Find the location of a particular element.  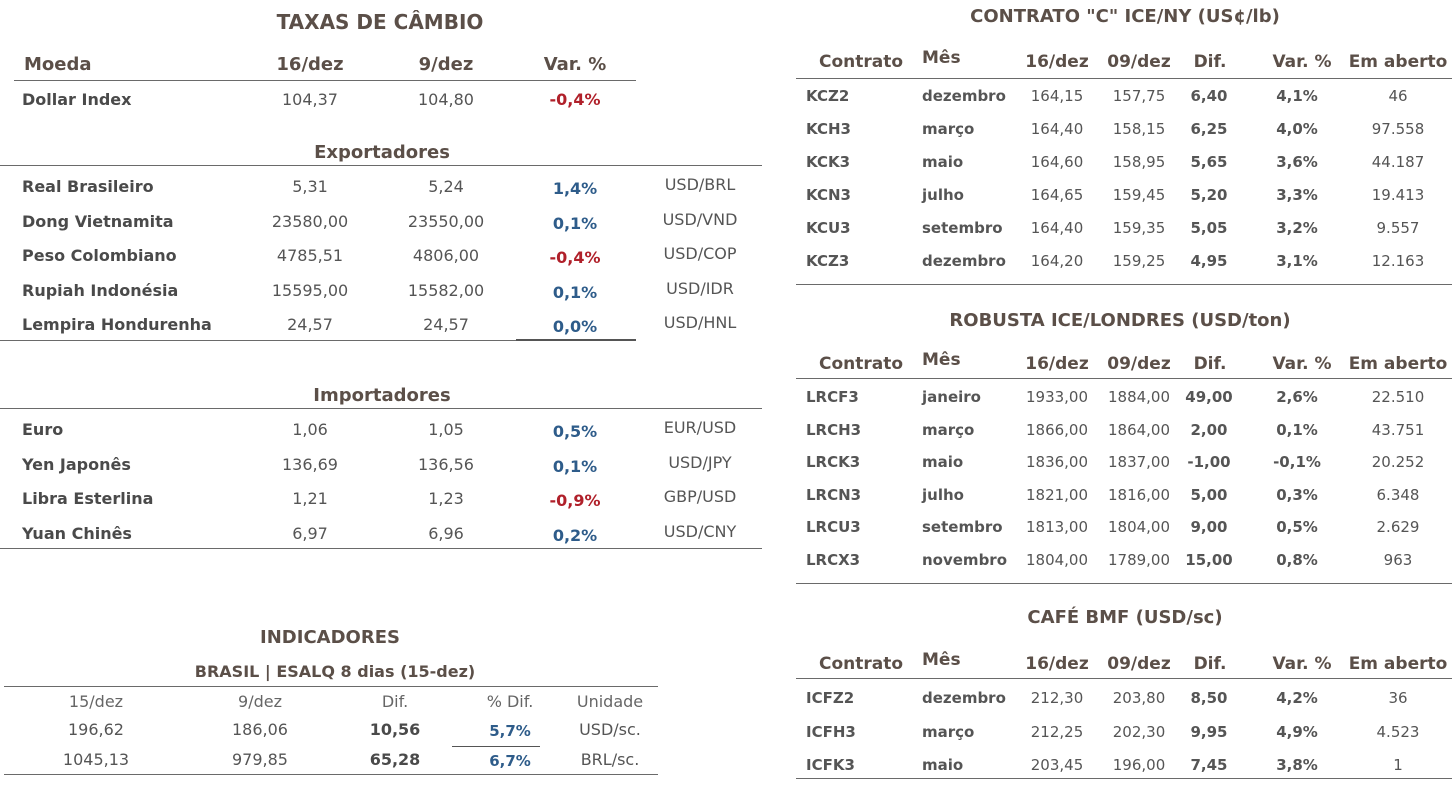

robusta-header-3: 09/dez is located at coordinates (1139, 364).